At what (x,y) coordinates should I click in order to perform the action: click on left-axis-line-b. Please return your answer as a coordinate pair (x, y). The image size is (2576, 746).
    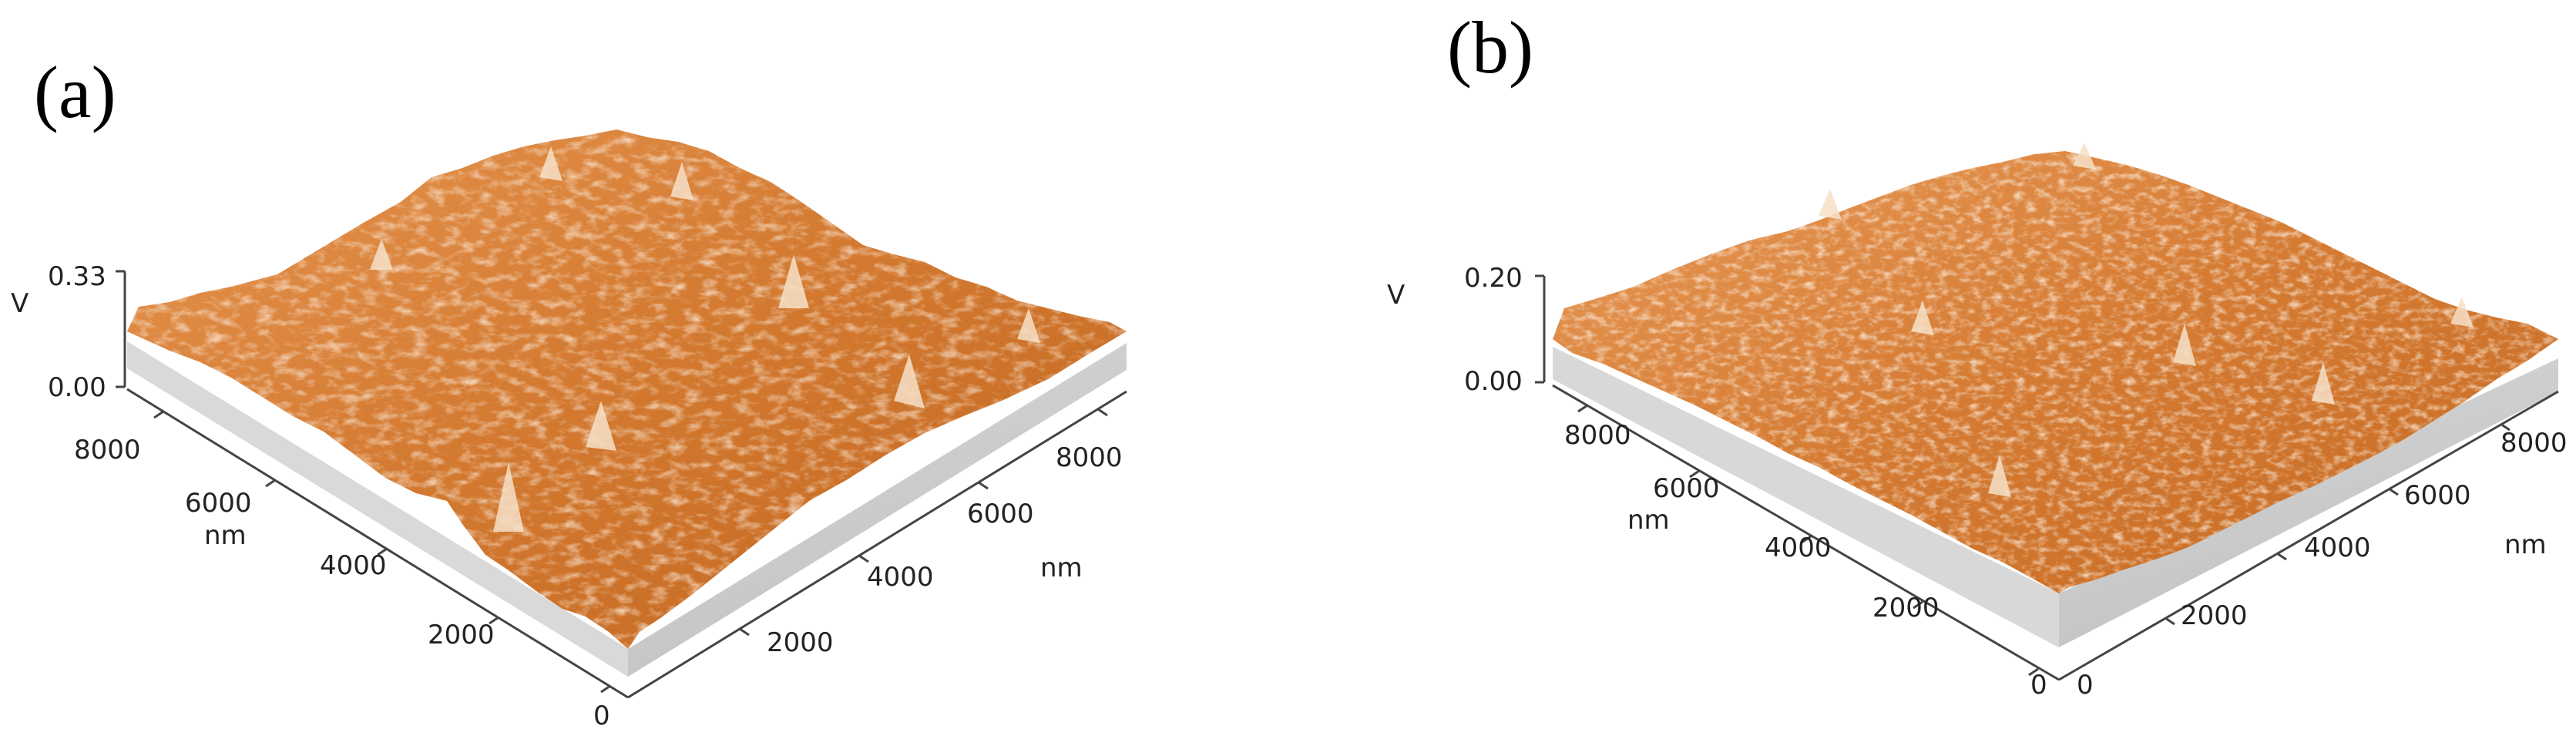
    Looking at the image, I should click on (1806, 532).